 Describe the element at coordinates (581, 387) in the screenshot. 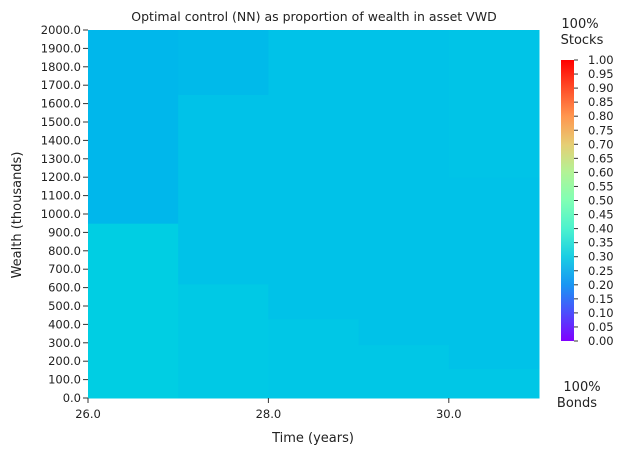

I see `colorbar-bottom-label-1: 100%` at that location.